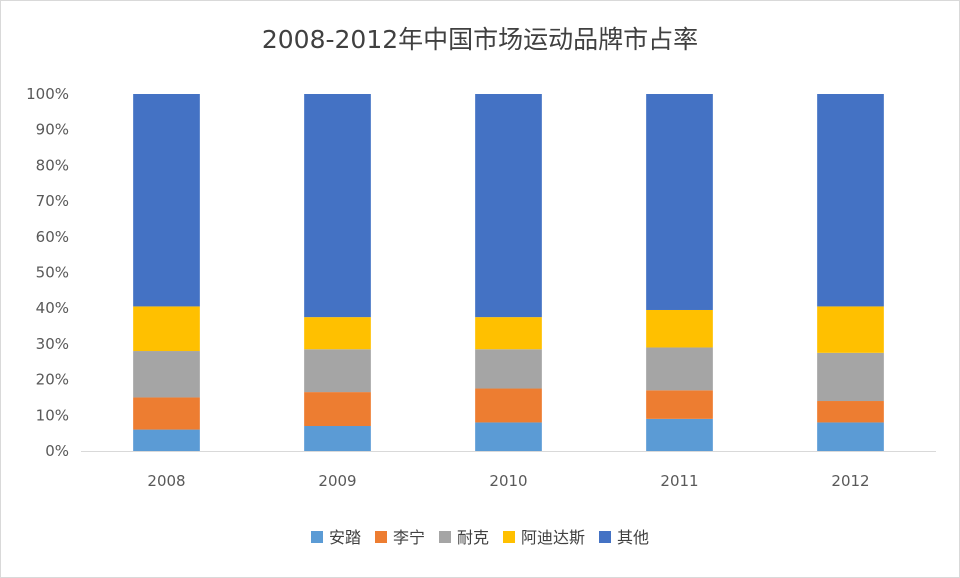 The width and height of the screenshot is (960, 578). What do you see at coordinates (52, 415) in the screenshot?
I see `y-tick-label: 10%` at bounding box center [52, 415].